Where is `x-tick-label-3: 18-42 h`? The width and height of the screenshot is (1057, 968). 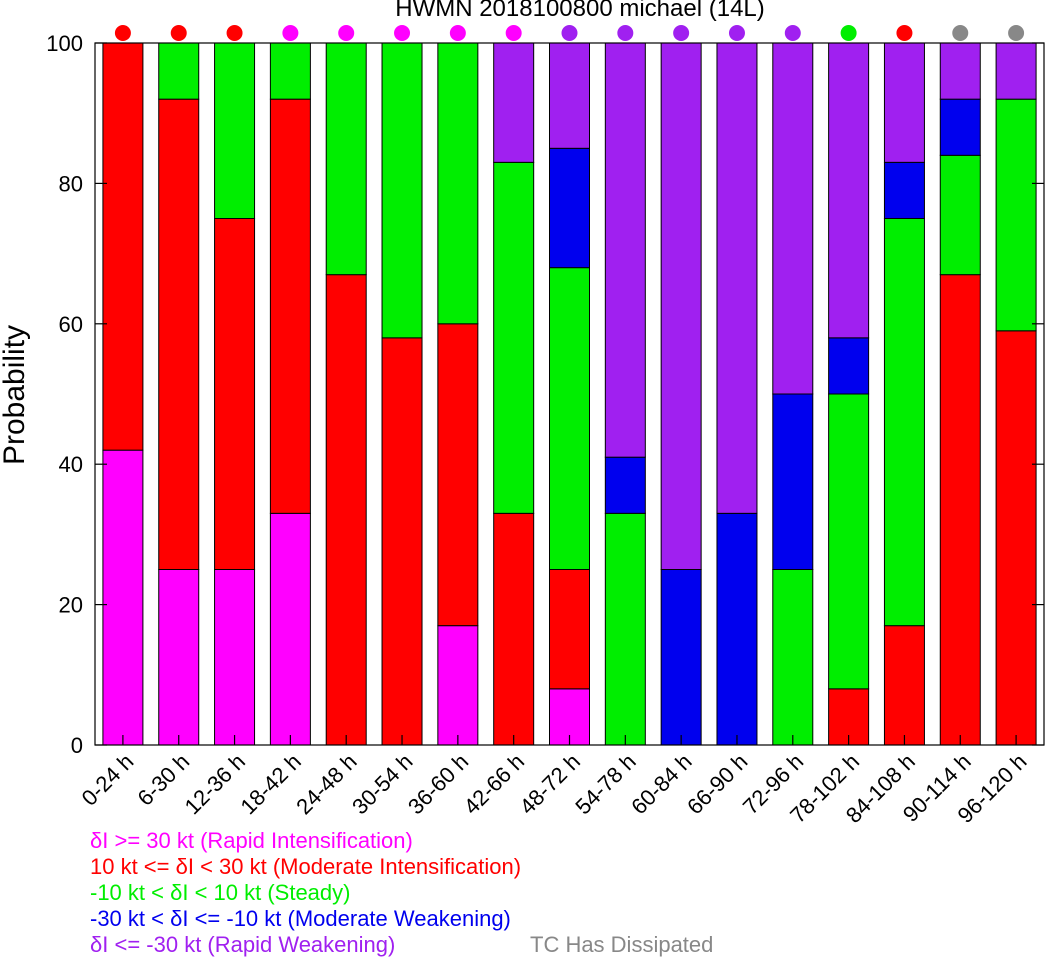 x-tick-label-3: 18-42 h is located at coordinates (270, 784).